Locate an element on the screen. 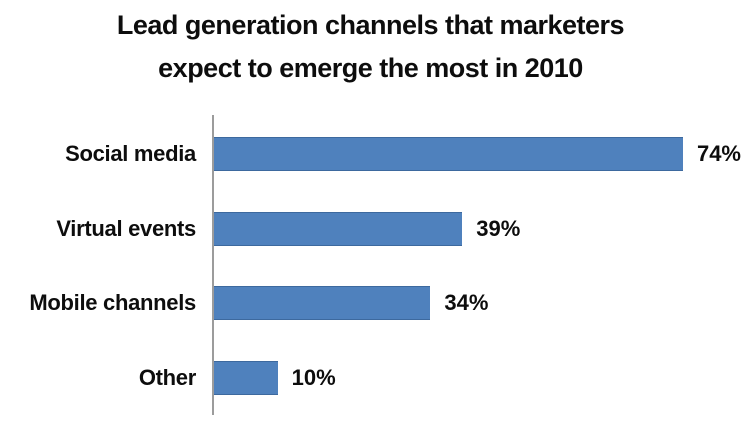 The width and height of the screenshot is (741, 435). value-label: 34% is located at coordinates (466, 303).